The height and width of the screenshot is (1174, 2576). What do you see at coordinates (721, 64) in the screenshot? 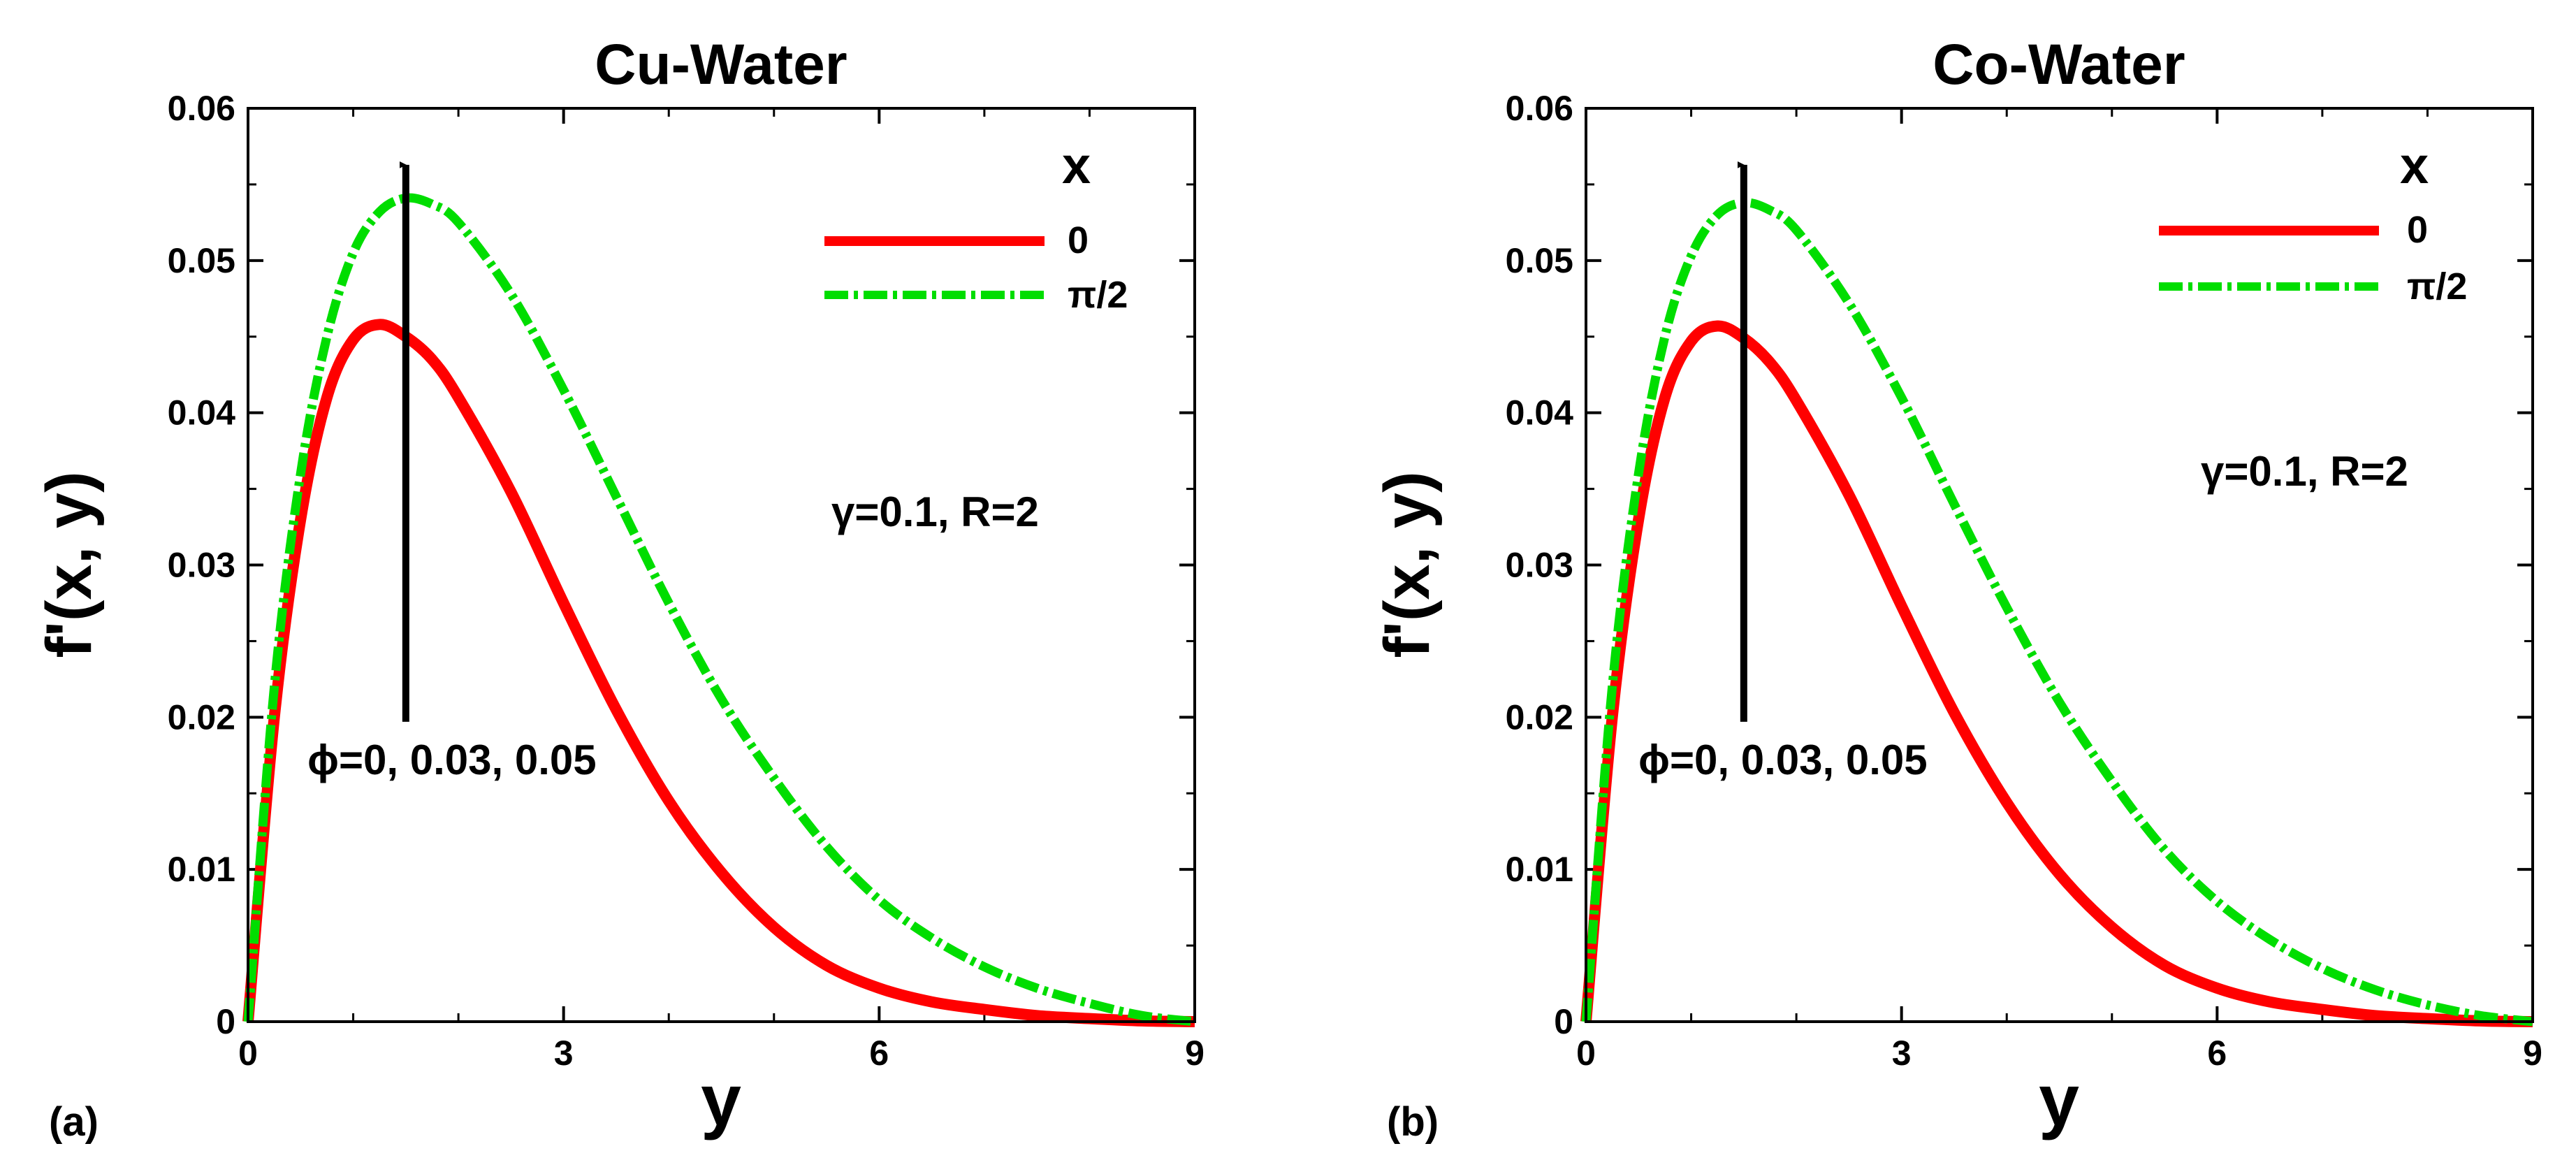
I see `panel-a-title: Cu-Water` at bounding box center [721, 64].